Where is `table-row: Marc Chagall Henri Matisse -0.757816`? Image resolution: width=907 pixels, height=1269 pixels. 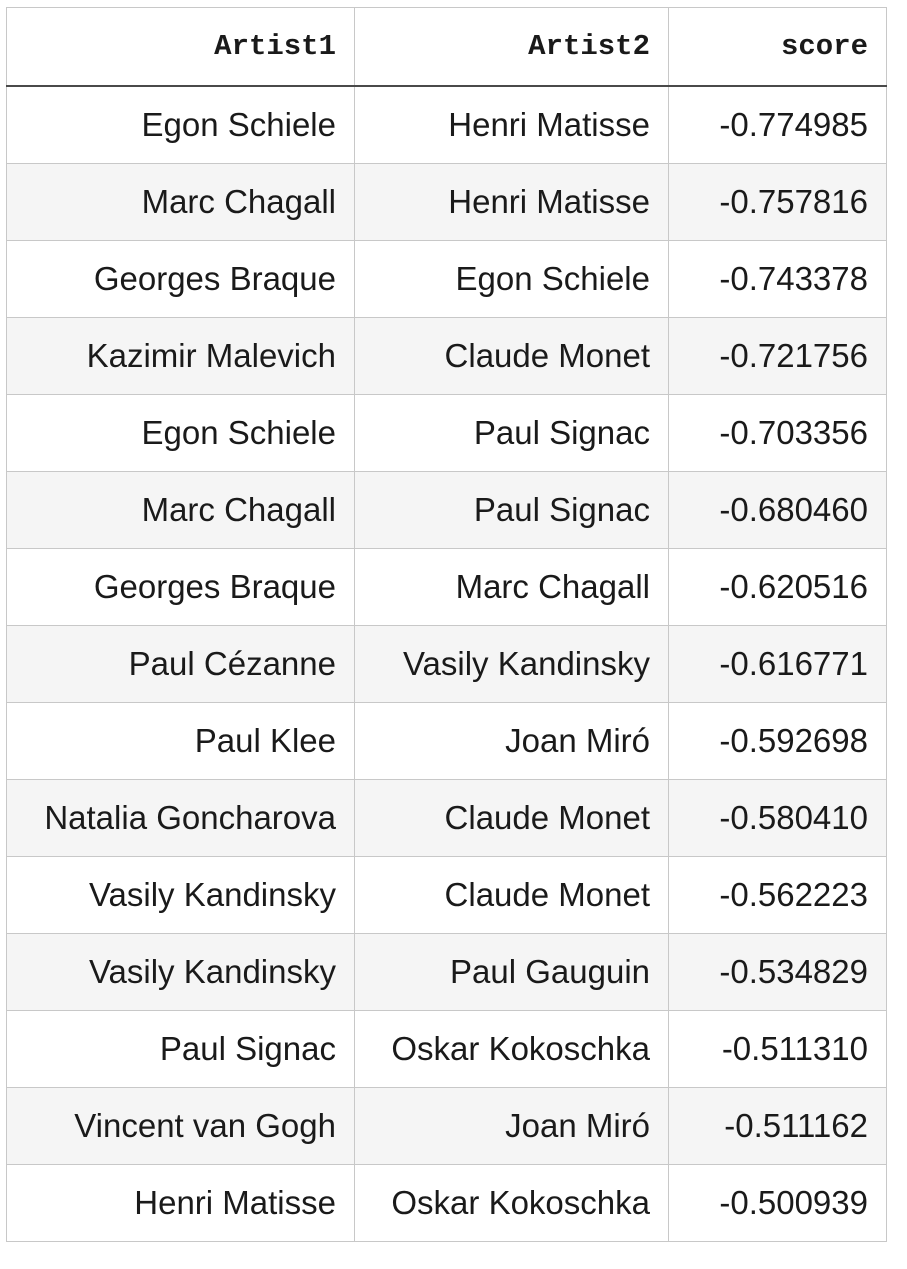
table-row: Marc Chagall Henri Matisse -0.757816 is located at coordinates (446, 202).